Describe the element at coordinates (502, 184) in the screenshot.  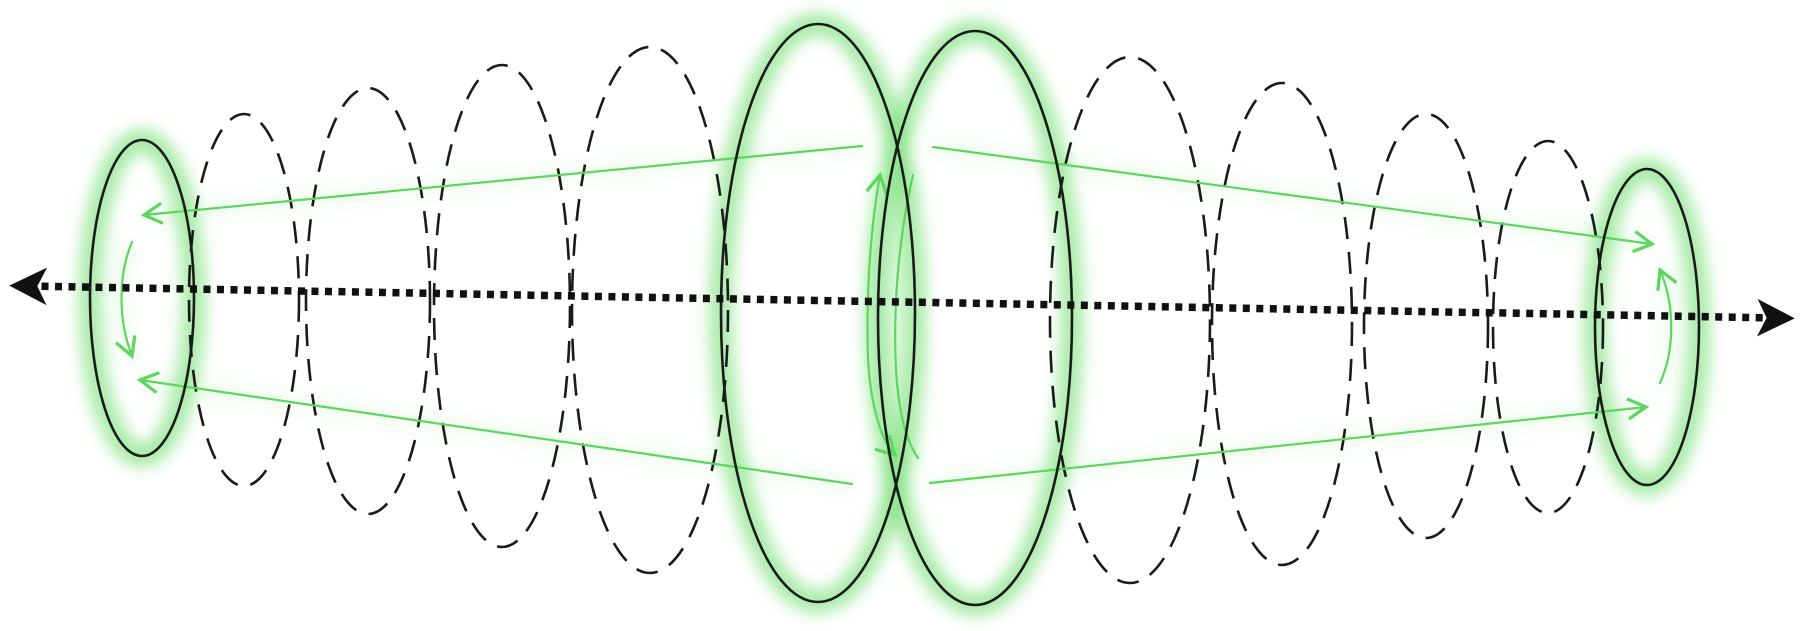
I see `field-line-top-left` at that location.